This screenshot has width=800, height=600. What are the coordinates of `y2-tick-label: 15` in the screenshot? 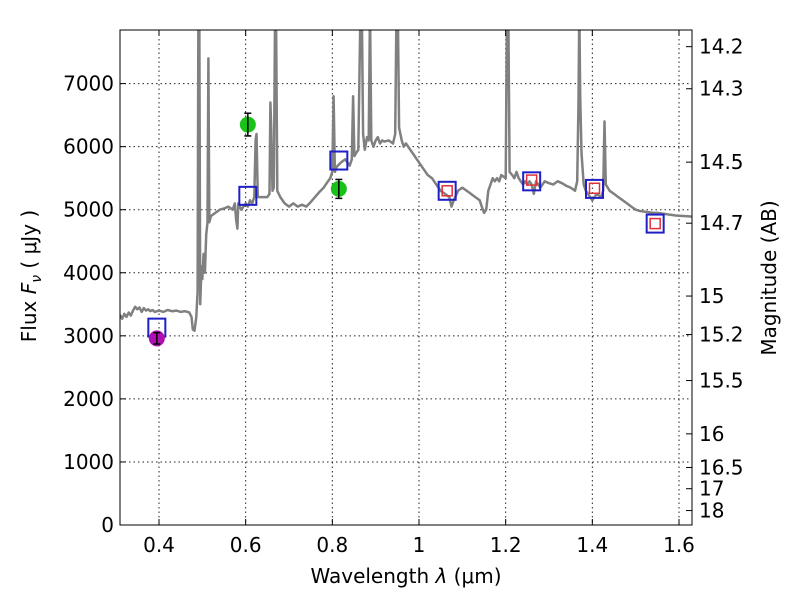 It's located at (711, 296).